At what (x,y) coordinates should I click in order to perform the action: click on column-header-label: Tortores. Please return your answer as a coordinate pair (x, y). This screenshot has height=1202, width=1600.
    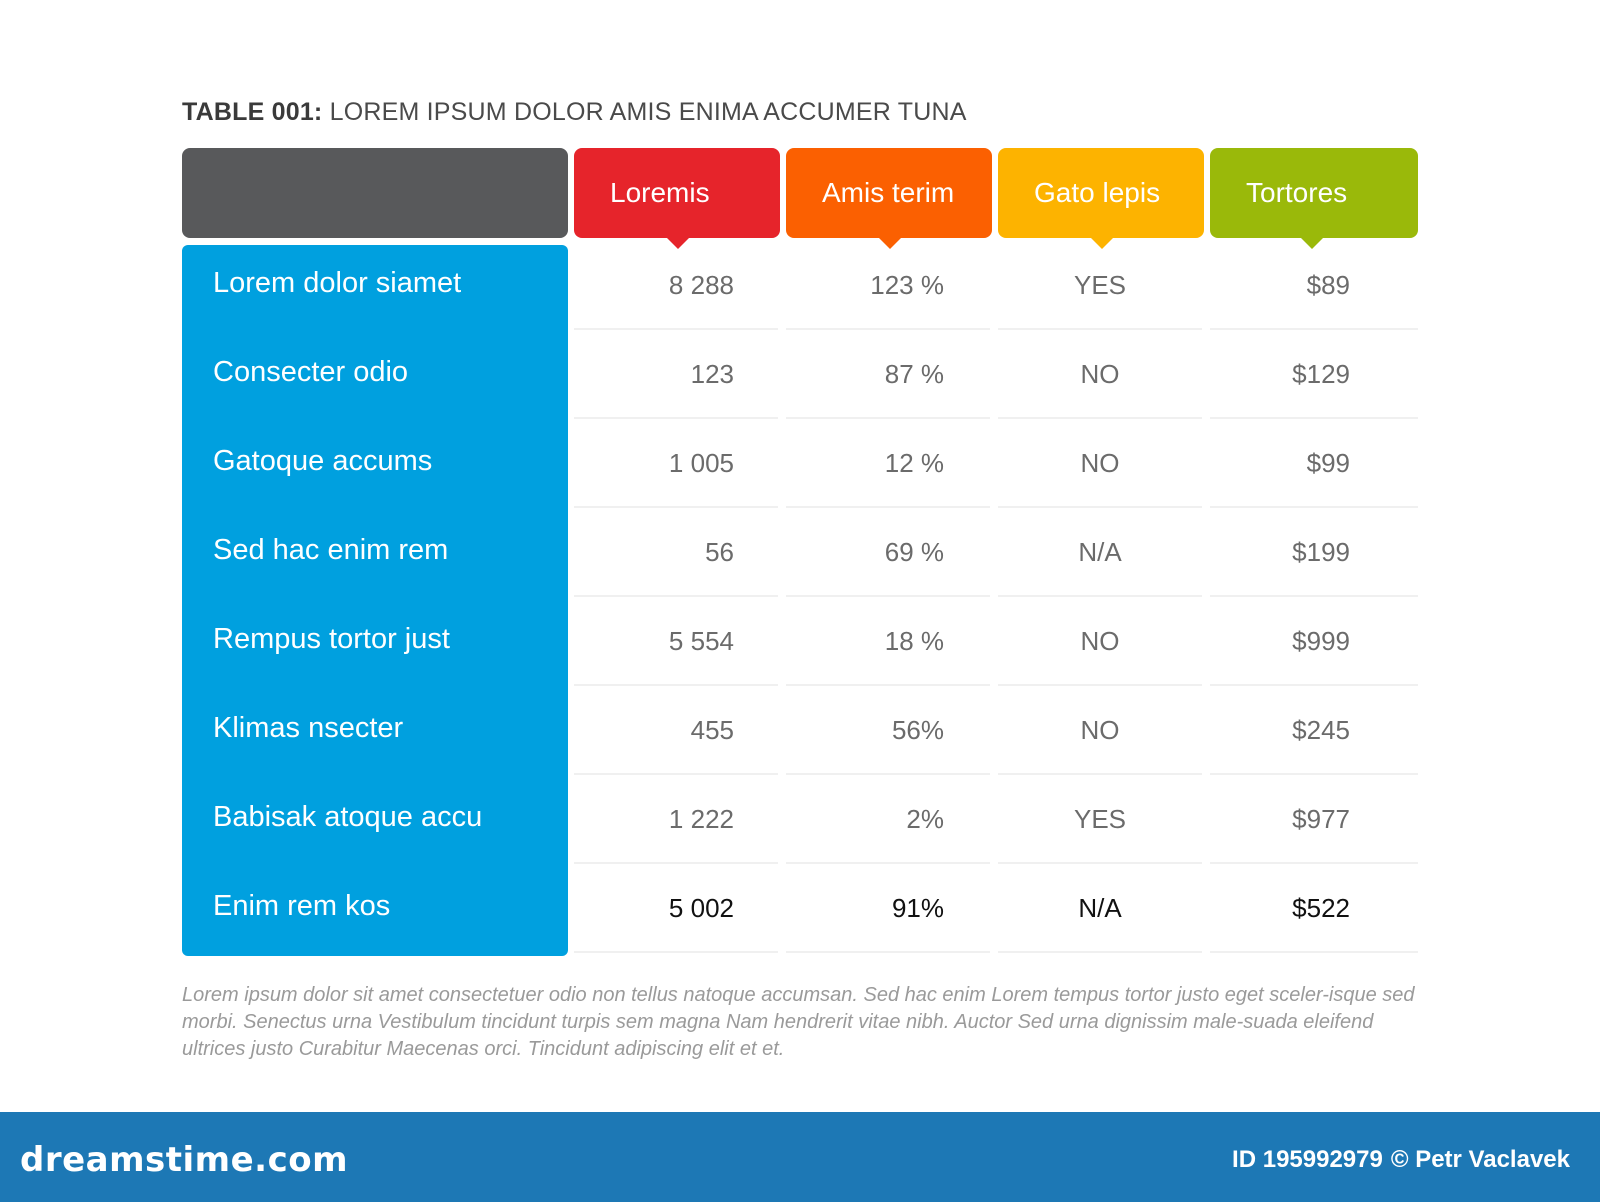
    Looking at the image, I should click on (1297, 192).